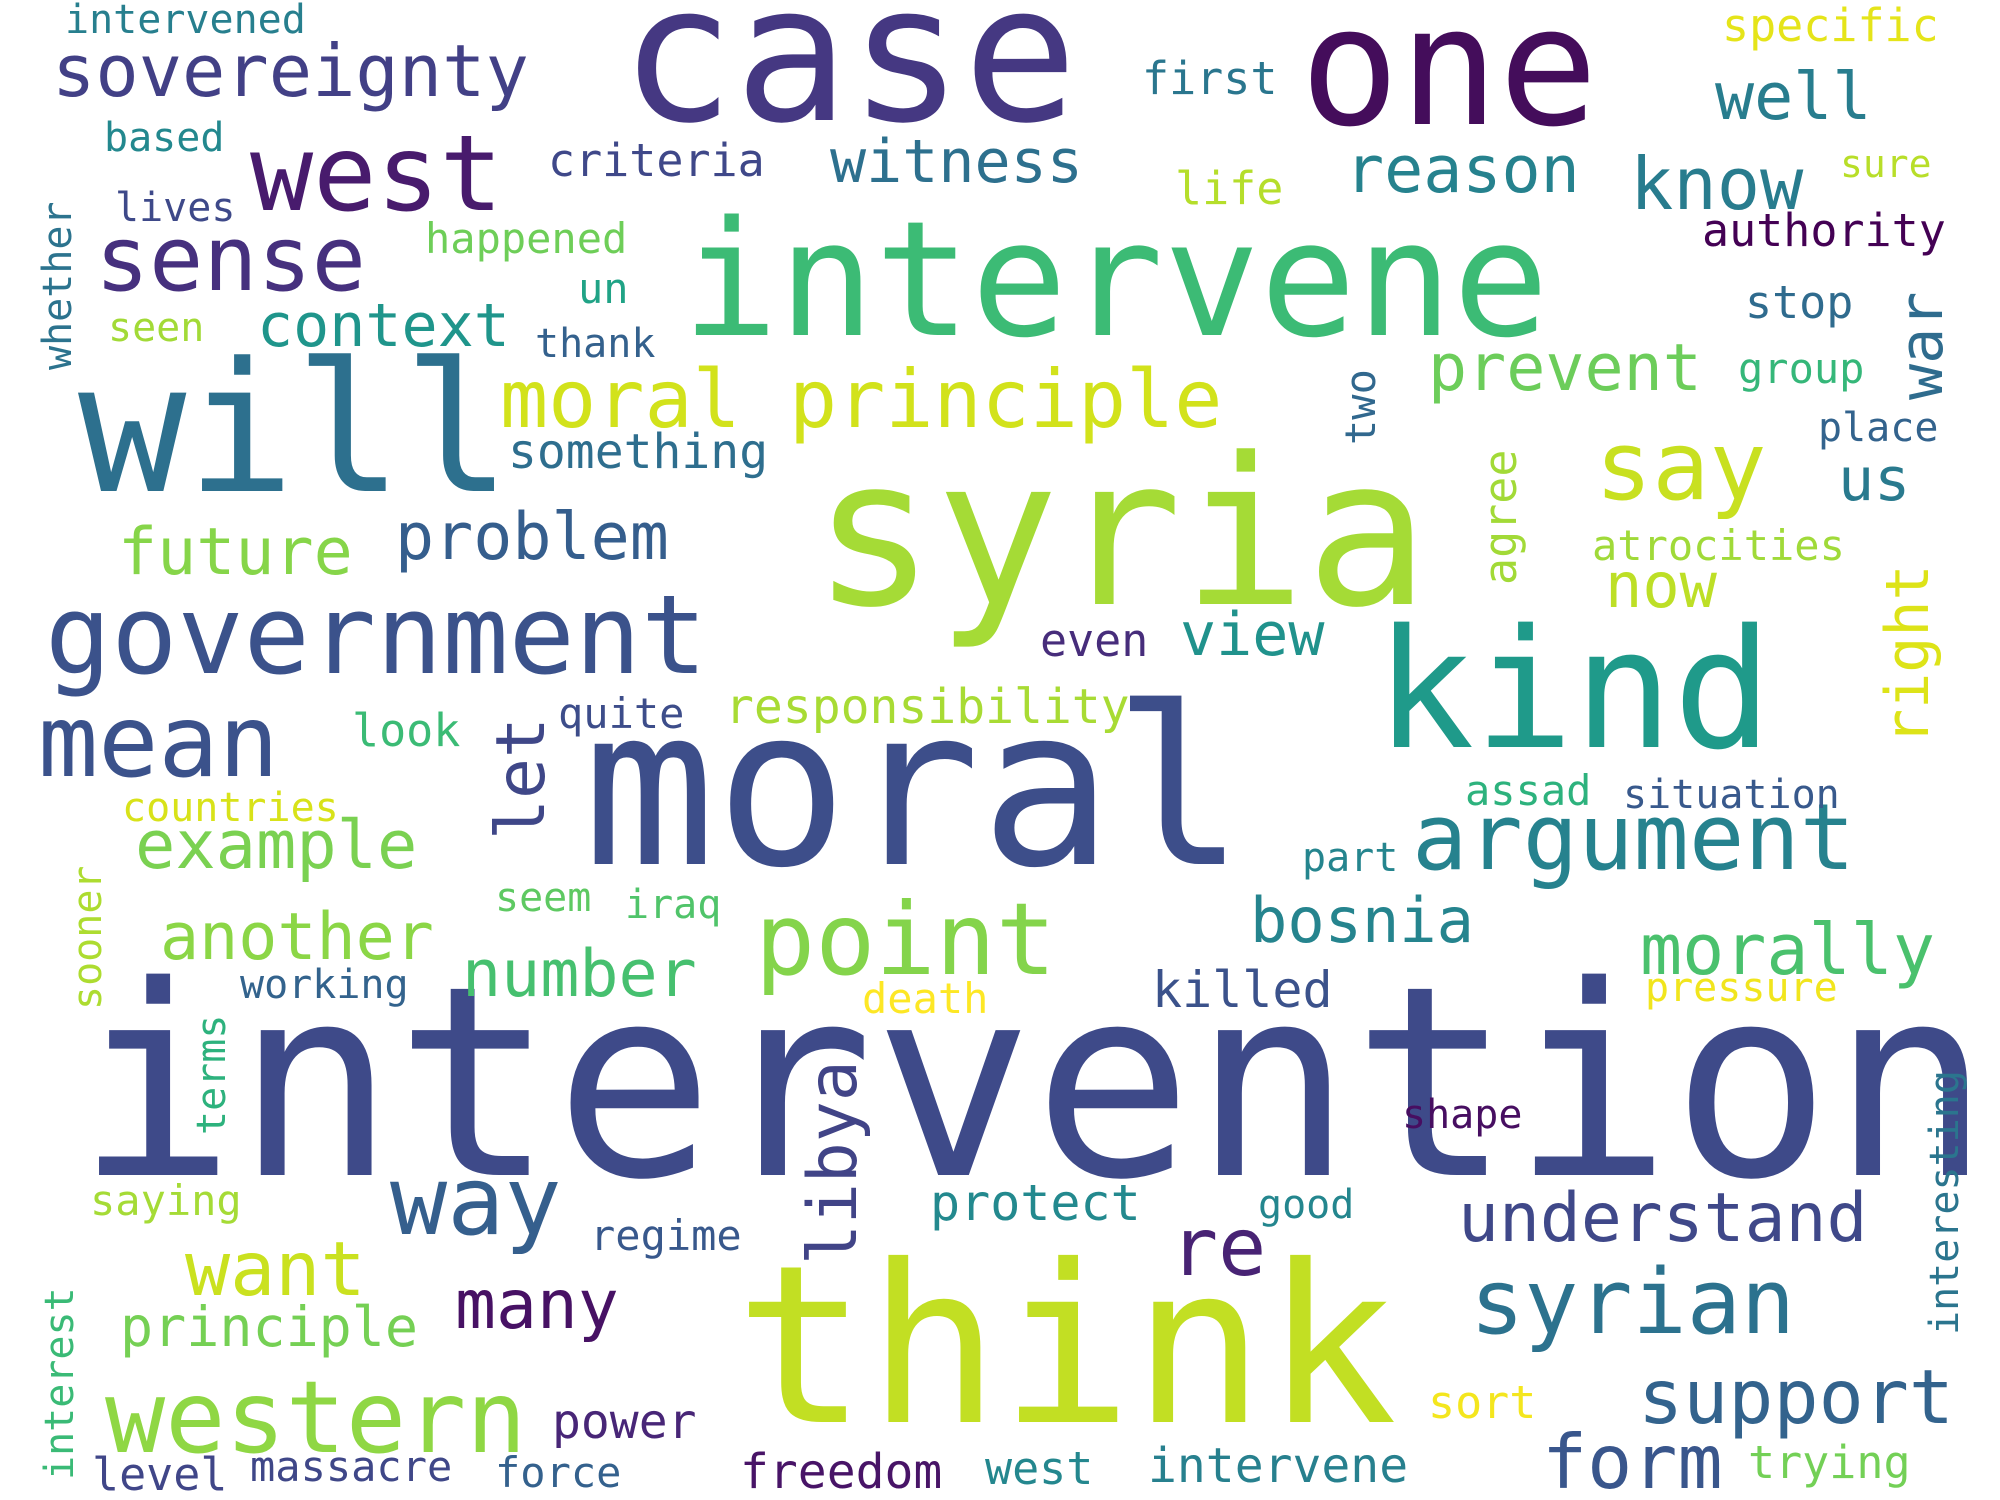 The image size is (2000, 1500). I want to click on word-shape: shape, so click(1462, 1115).